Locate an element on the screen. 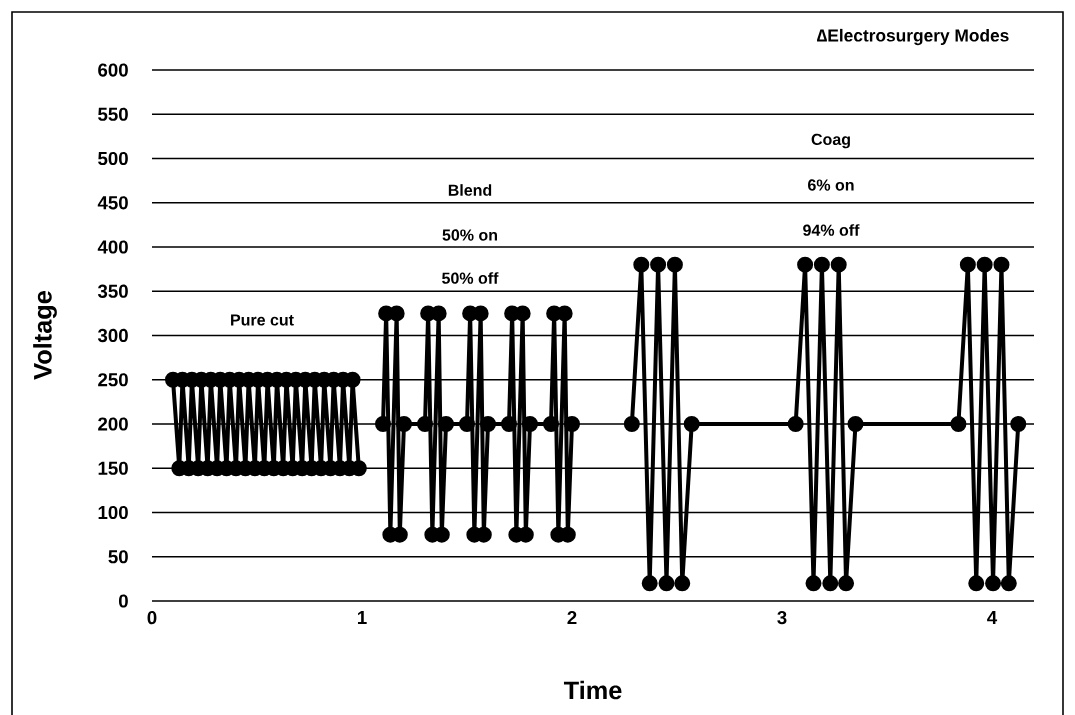 This screenshot has height=715, width=1075. y-tick-label: 300 is located at coordinates (112, 335).